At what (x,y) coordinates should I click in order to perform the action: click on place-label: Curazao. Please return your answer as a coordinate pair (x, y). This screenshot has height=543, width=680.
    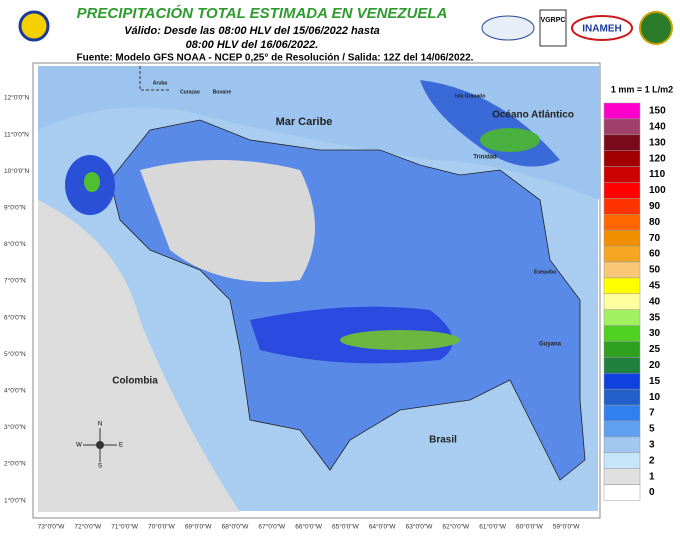
    Looking at the image, I should click on (190, 92).